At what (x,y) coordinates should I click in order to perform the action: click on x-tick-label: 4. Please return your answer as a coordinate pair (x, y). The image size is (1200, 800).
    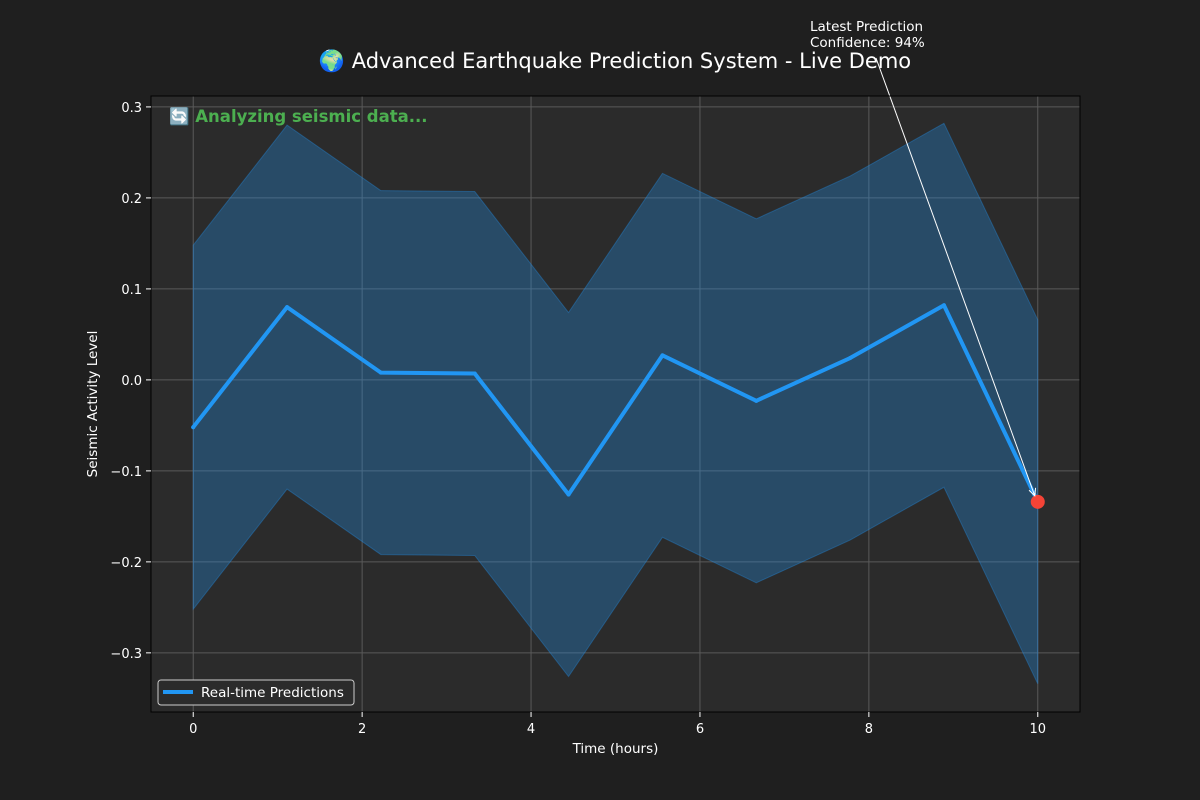
    Looking at the image, I should click on (531, 729).